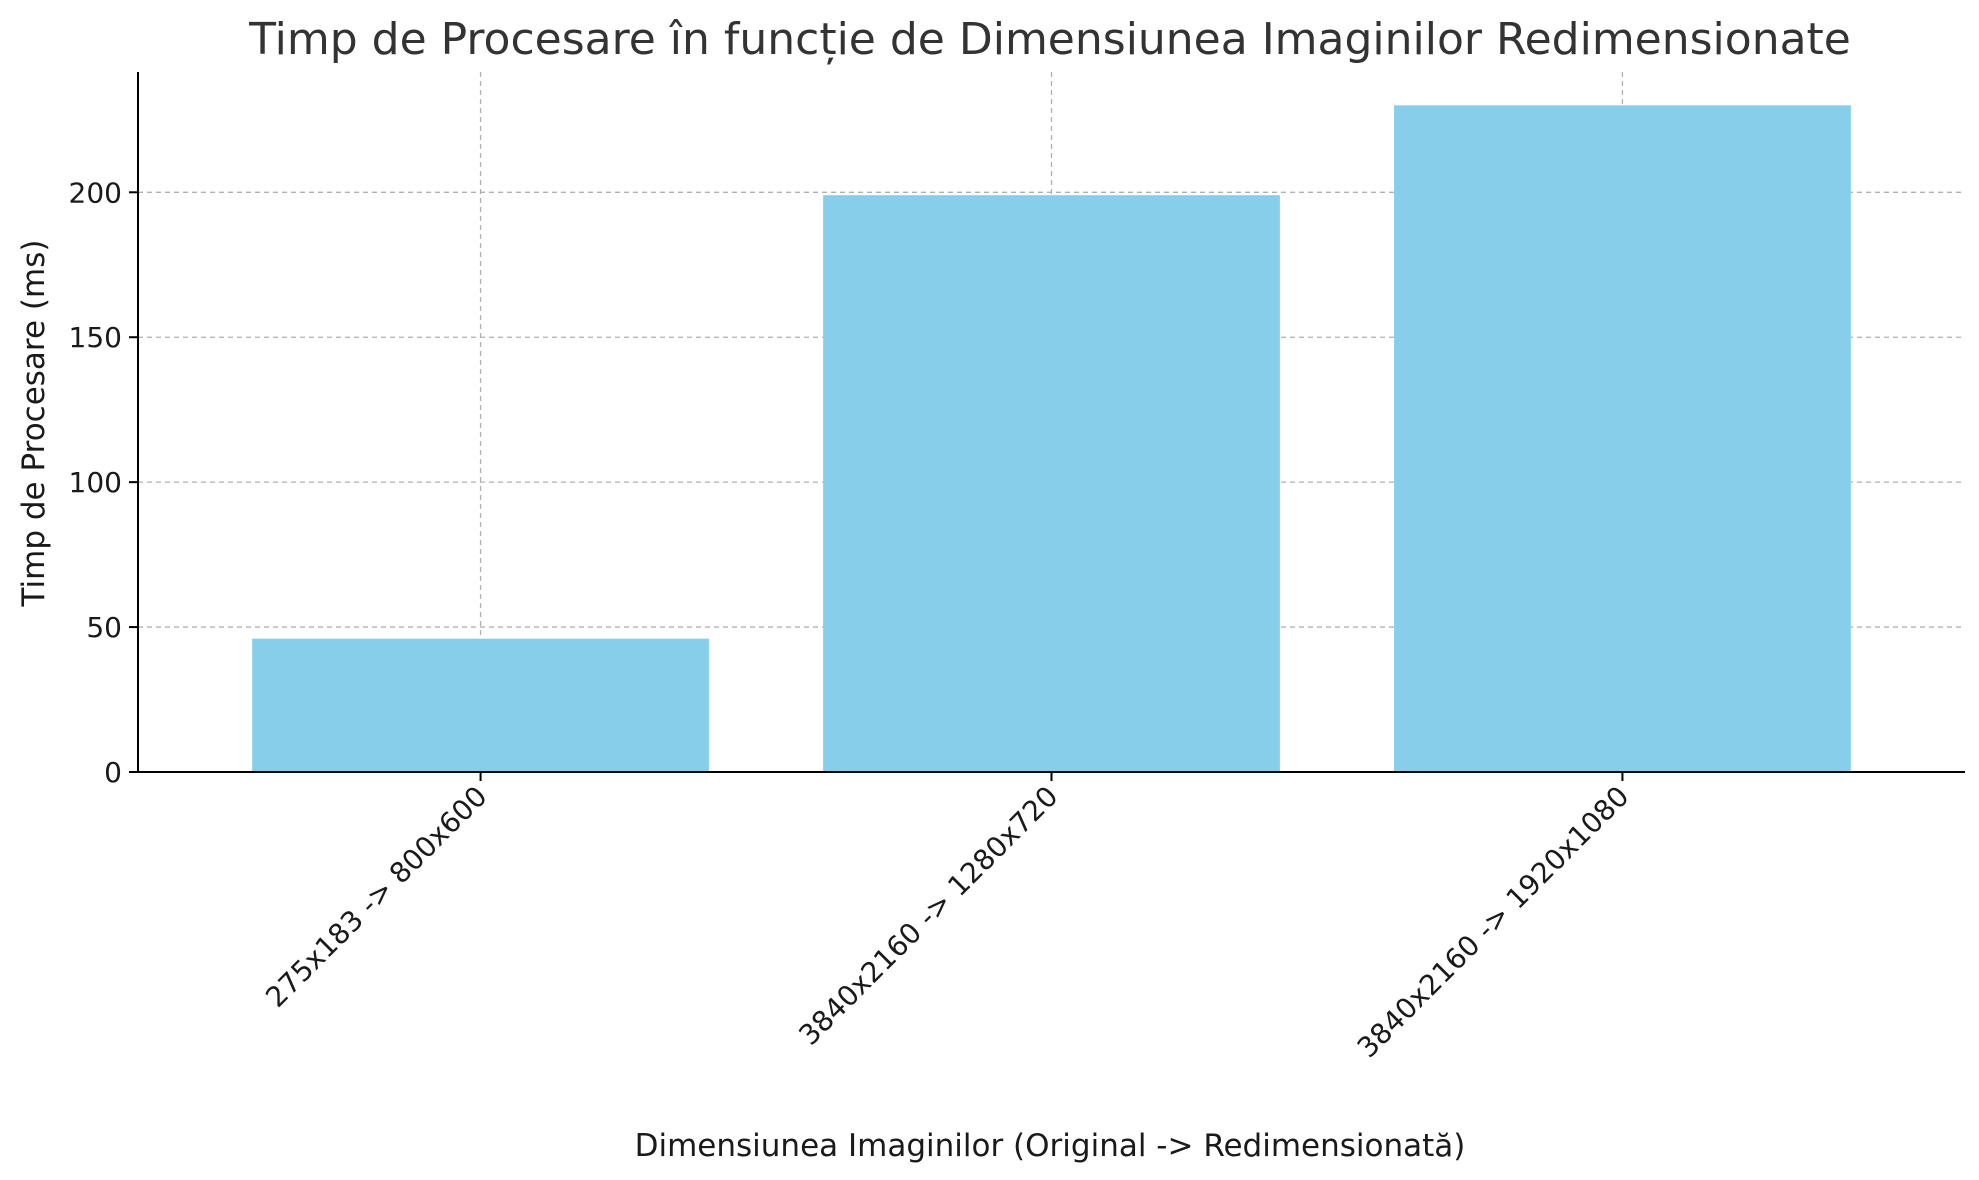 The width and height of the screenshot is (1979, 1180). I want to click on y-tick-label-1: 50, so click(104, 627).